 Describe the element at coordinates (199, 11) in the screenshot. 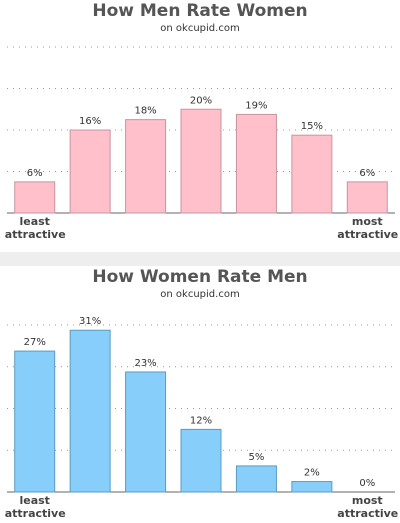

I see `chart-title: How Men Rate Women` at that location.